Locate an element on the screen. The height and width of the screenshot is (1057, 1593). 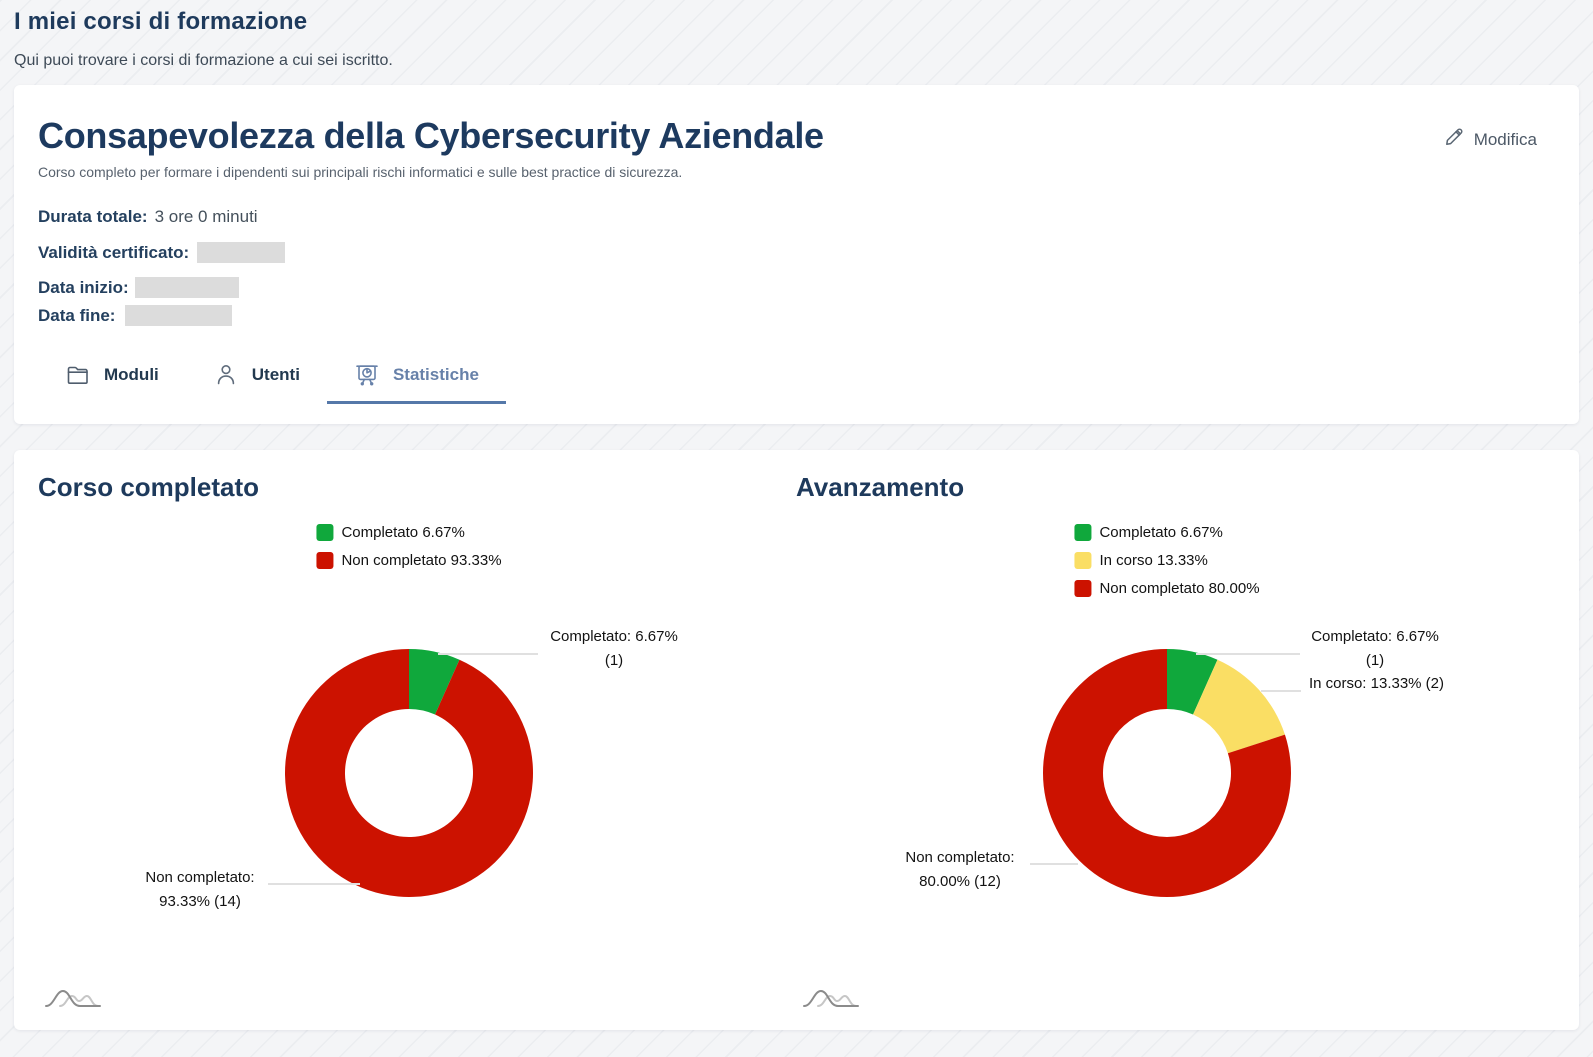
donut-slice-in-corso is located at coordinates (1239, 706).